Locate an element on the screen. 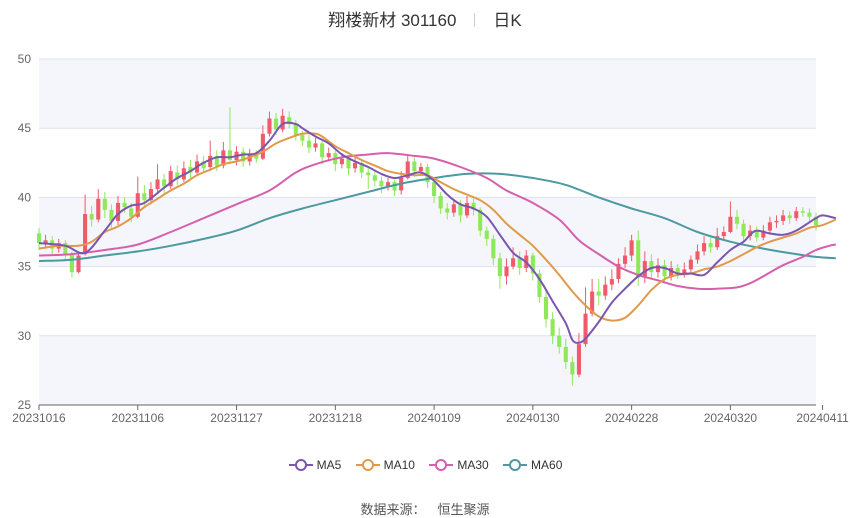 This screenshot has height=518, width=850. legend-item-ma10: MA10 is located at coordinates (385, 465).